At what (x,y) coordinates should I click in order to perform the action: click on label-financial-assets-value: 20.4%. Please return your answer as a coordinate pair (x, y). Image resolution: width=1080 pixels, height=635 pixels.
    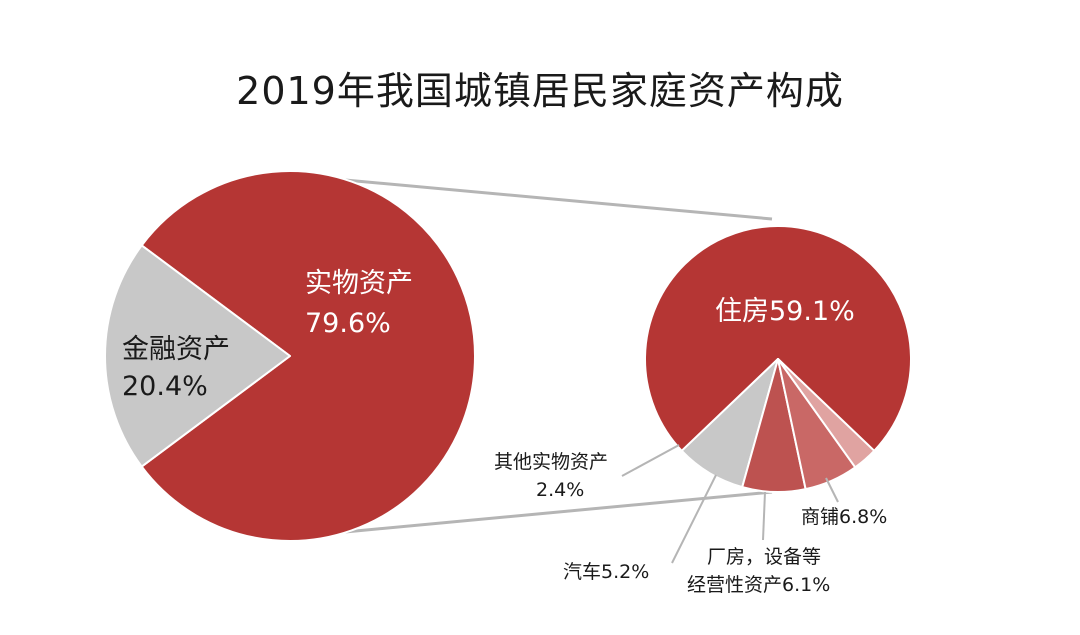
    Looking at the image, I should click on (165, 386).